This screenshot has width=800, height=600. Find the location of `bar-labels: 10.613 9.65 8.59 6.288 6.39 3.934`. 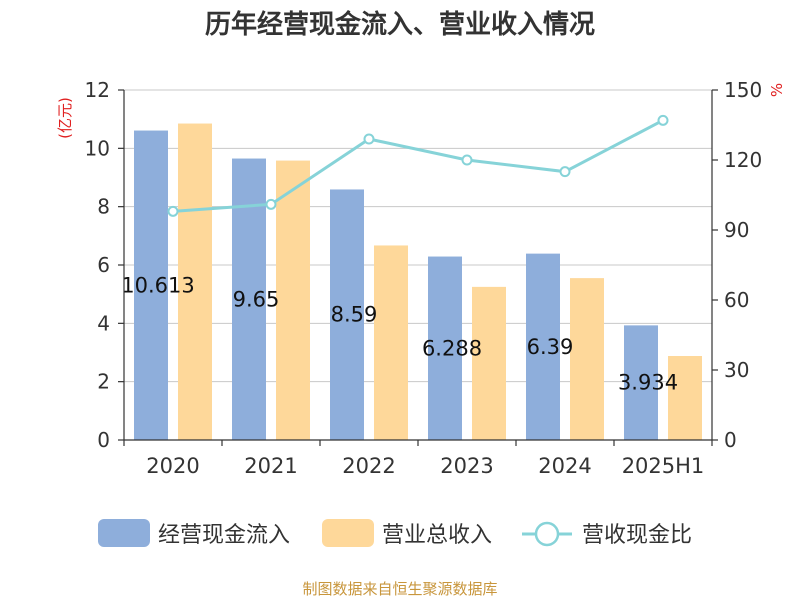

bar-labels: 10.613 9.65 8.59 6.288 6.39 3.934 is located at coordinates (399, 333).